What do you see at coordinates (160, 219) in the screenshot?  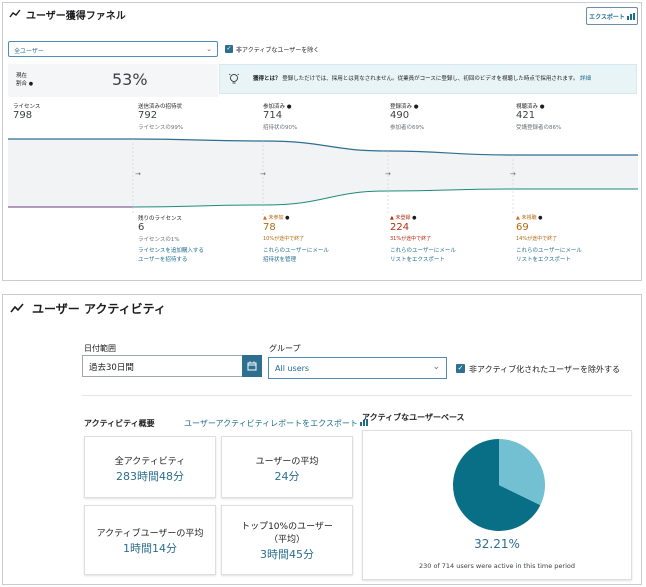 I see `dropoff-label: 残りのライセンス` at bounding box center [160, 219].